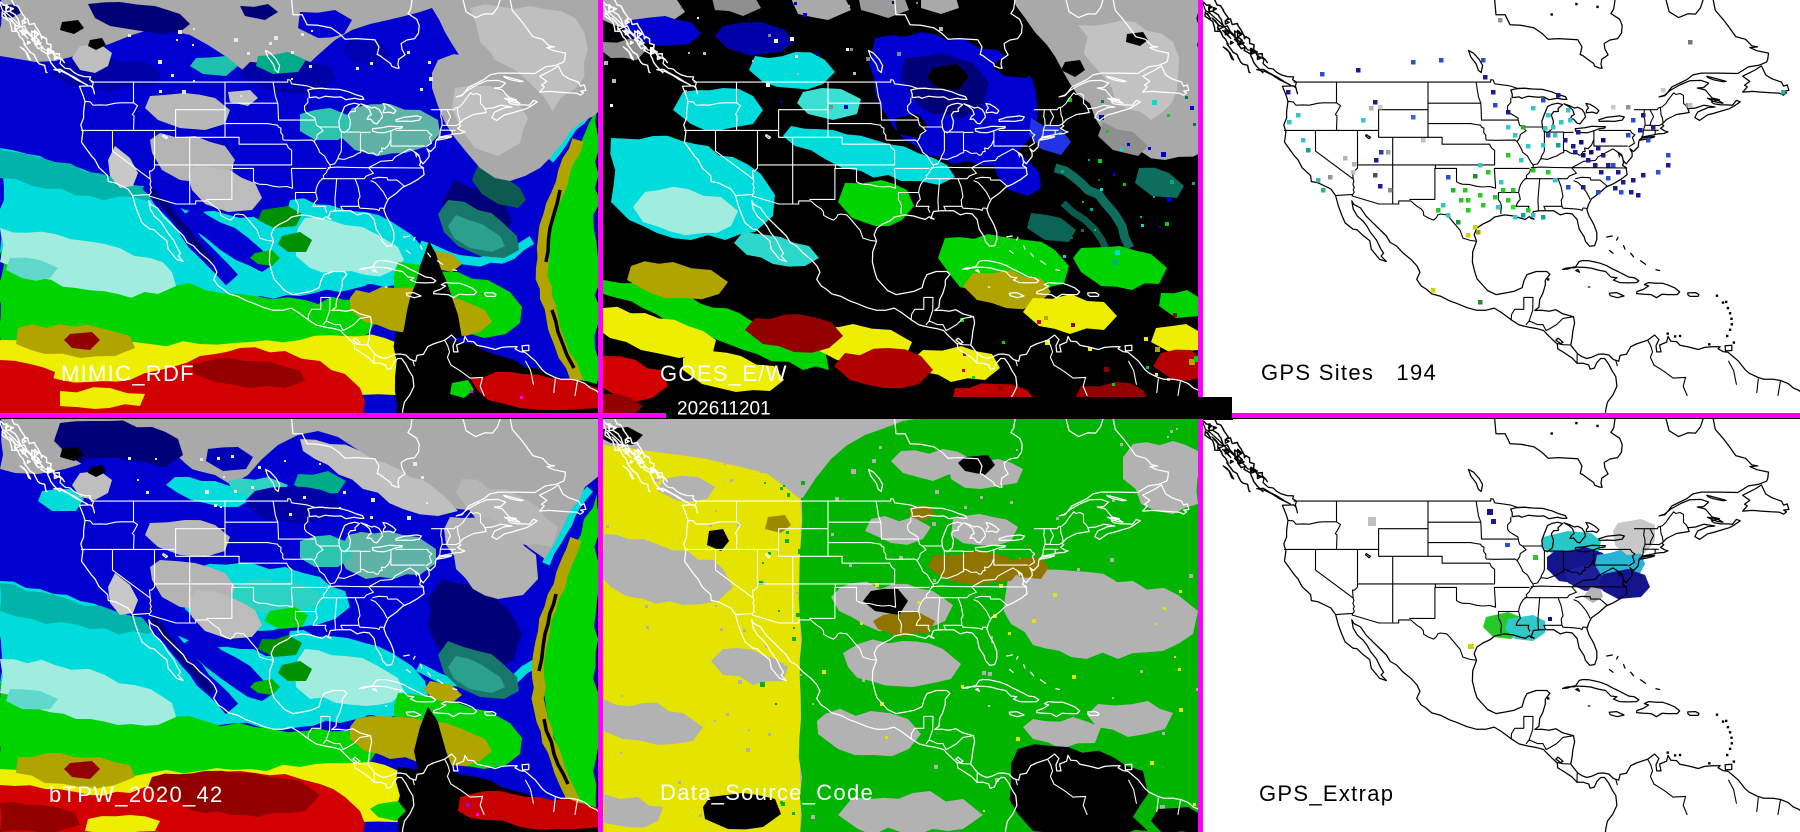 Image resolution: width=1800 pixels, height=832 pixels. Describe the element at coordinates (128, 373) in the screenshot. I see `svg-text: MIMIC_RDF` at that location.